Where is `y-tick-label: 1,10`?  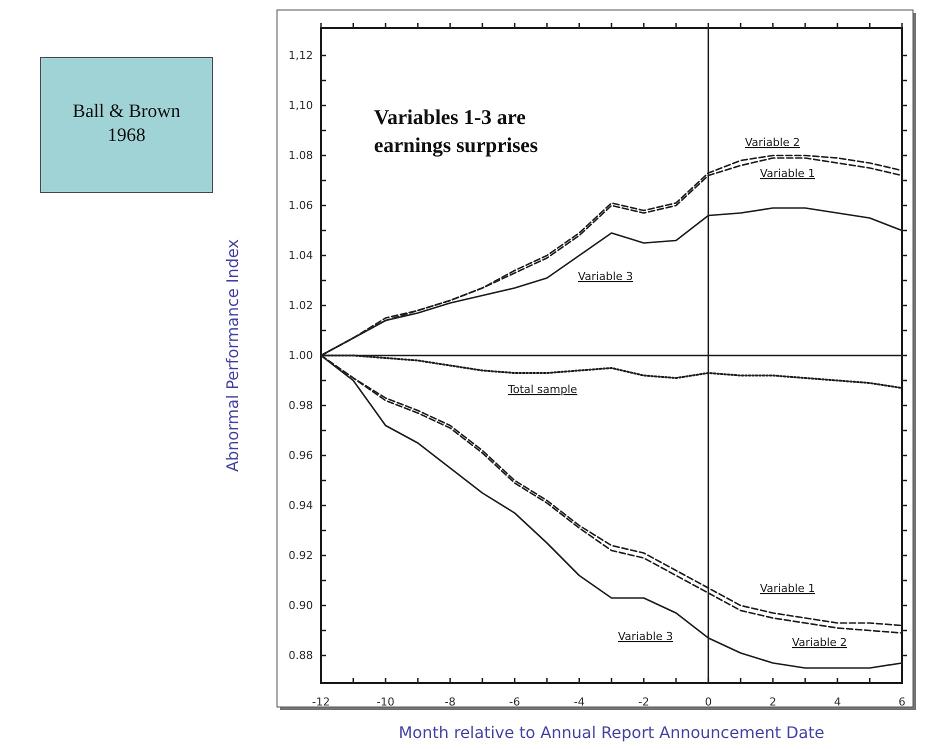 y-tick-label: 1,10 is located at coordinates (300, 105).